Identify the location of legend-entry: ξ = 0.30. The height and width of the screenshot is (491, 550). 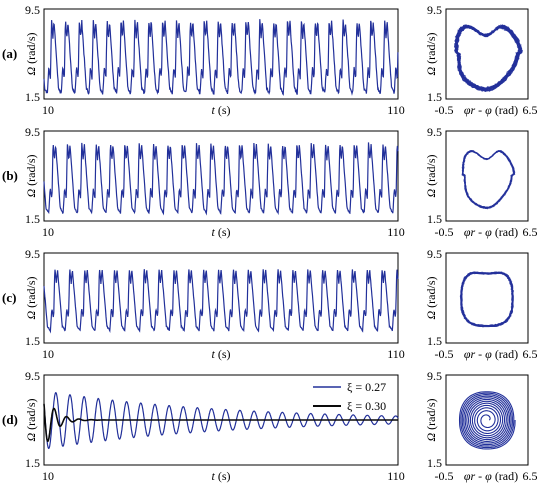
(366, 406).